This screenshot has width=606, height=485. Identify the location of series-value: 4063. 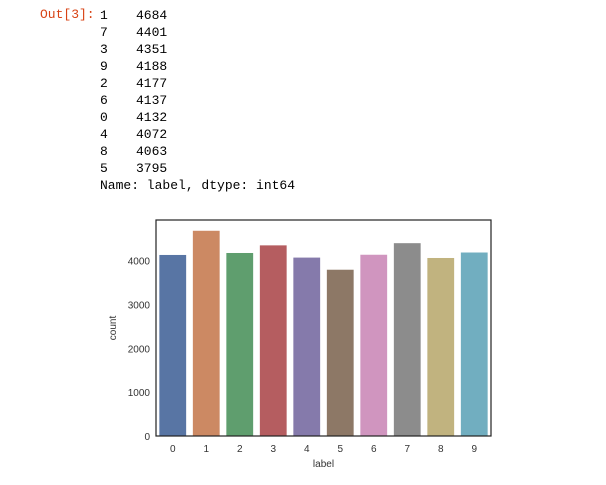
(152, 151).